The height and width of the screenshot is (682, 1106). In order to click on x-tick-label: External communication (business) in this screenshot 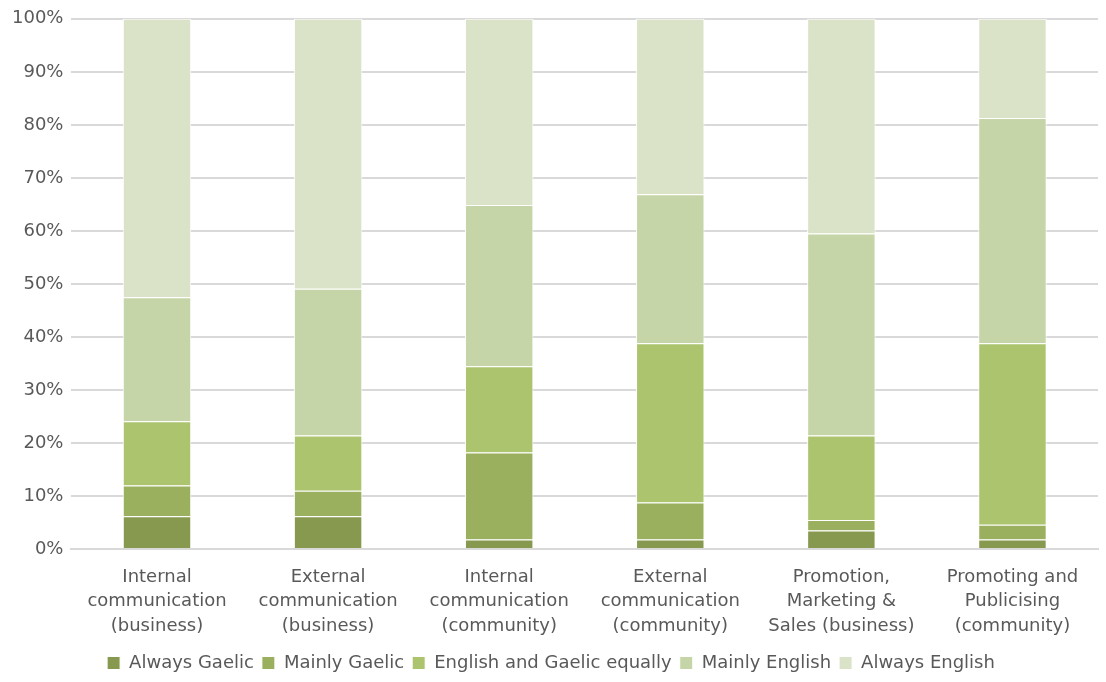, I will do `click(328, 599)`.